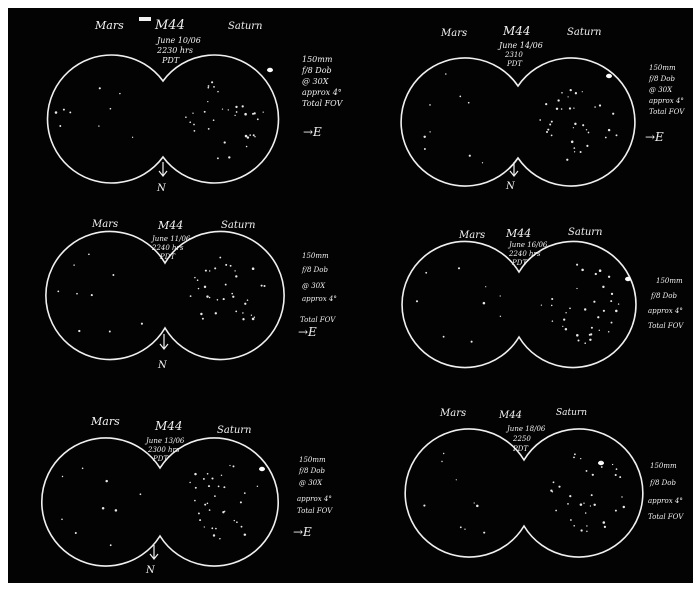  What do you see at coordinates (312, 460) in the screenshot?
I see `note-aperture: 150mm` at bounding box center [312, 460].